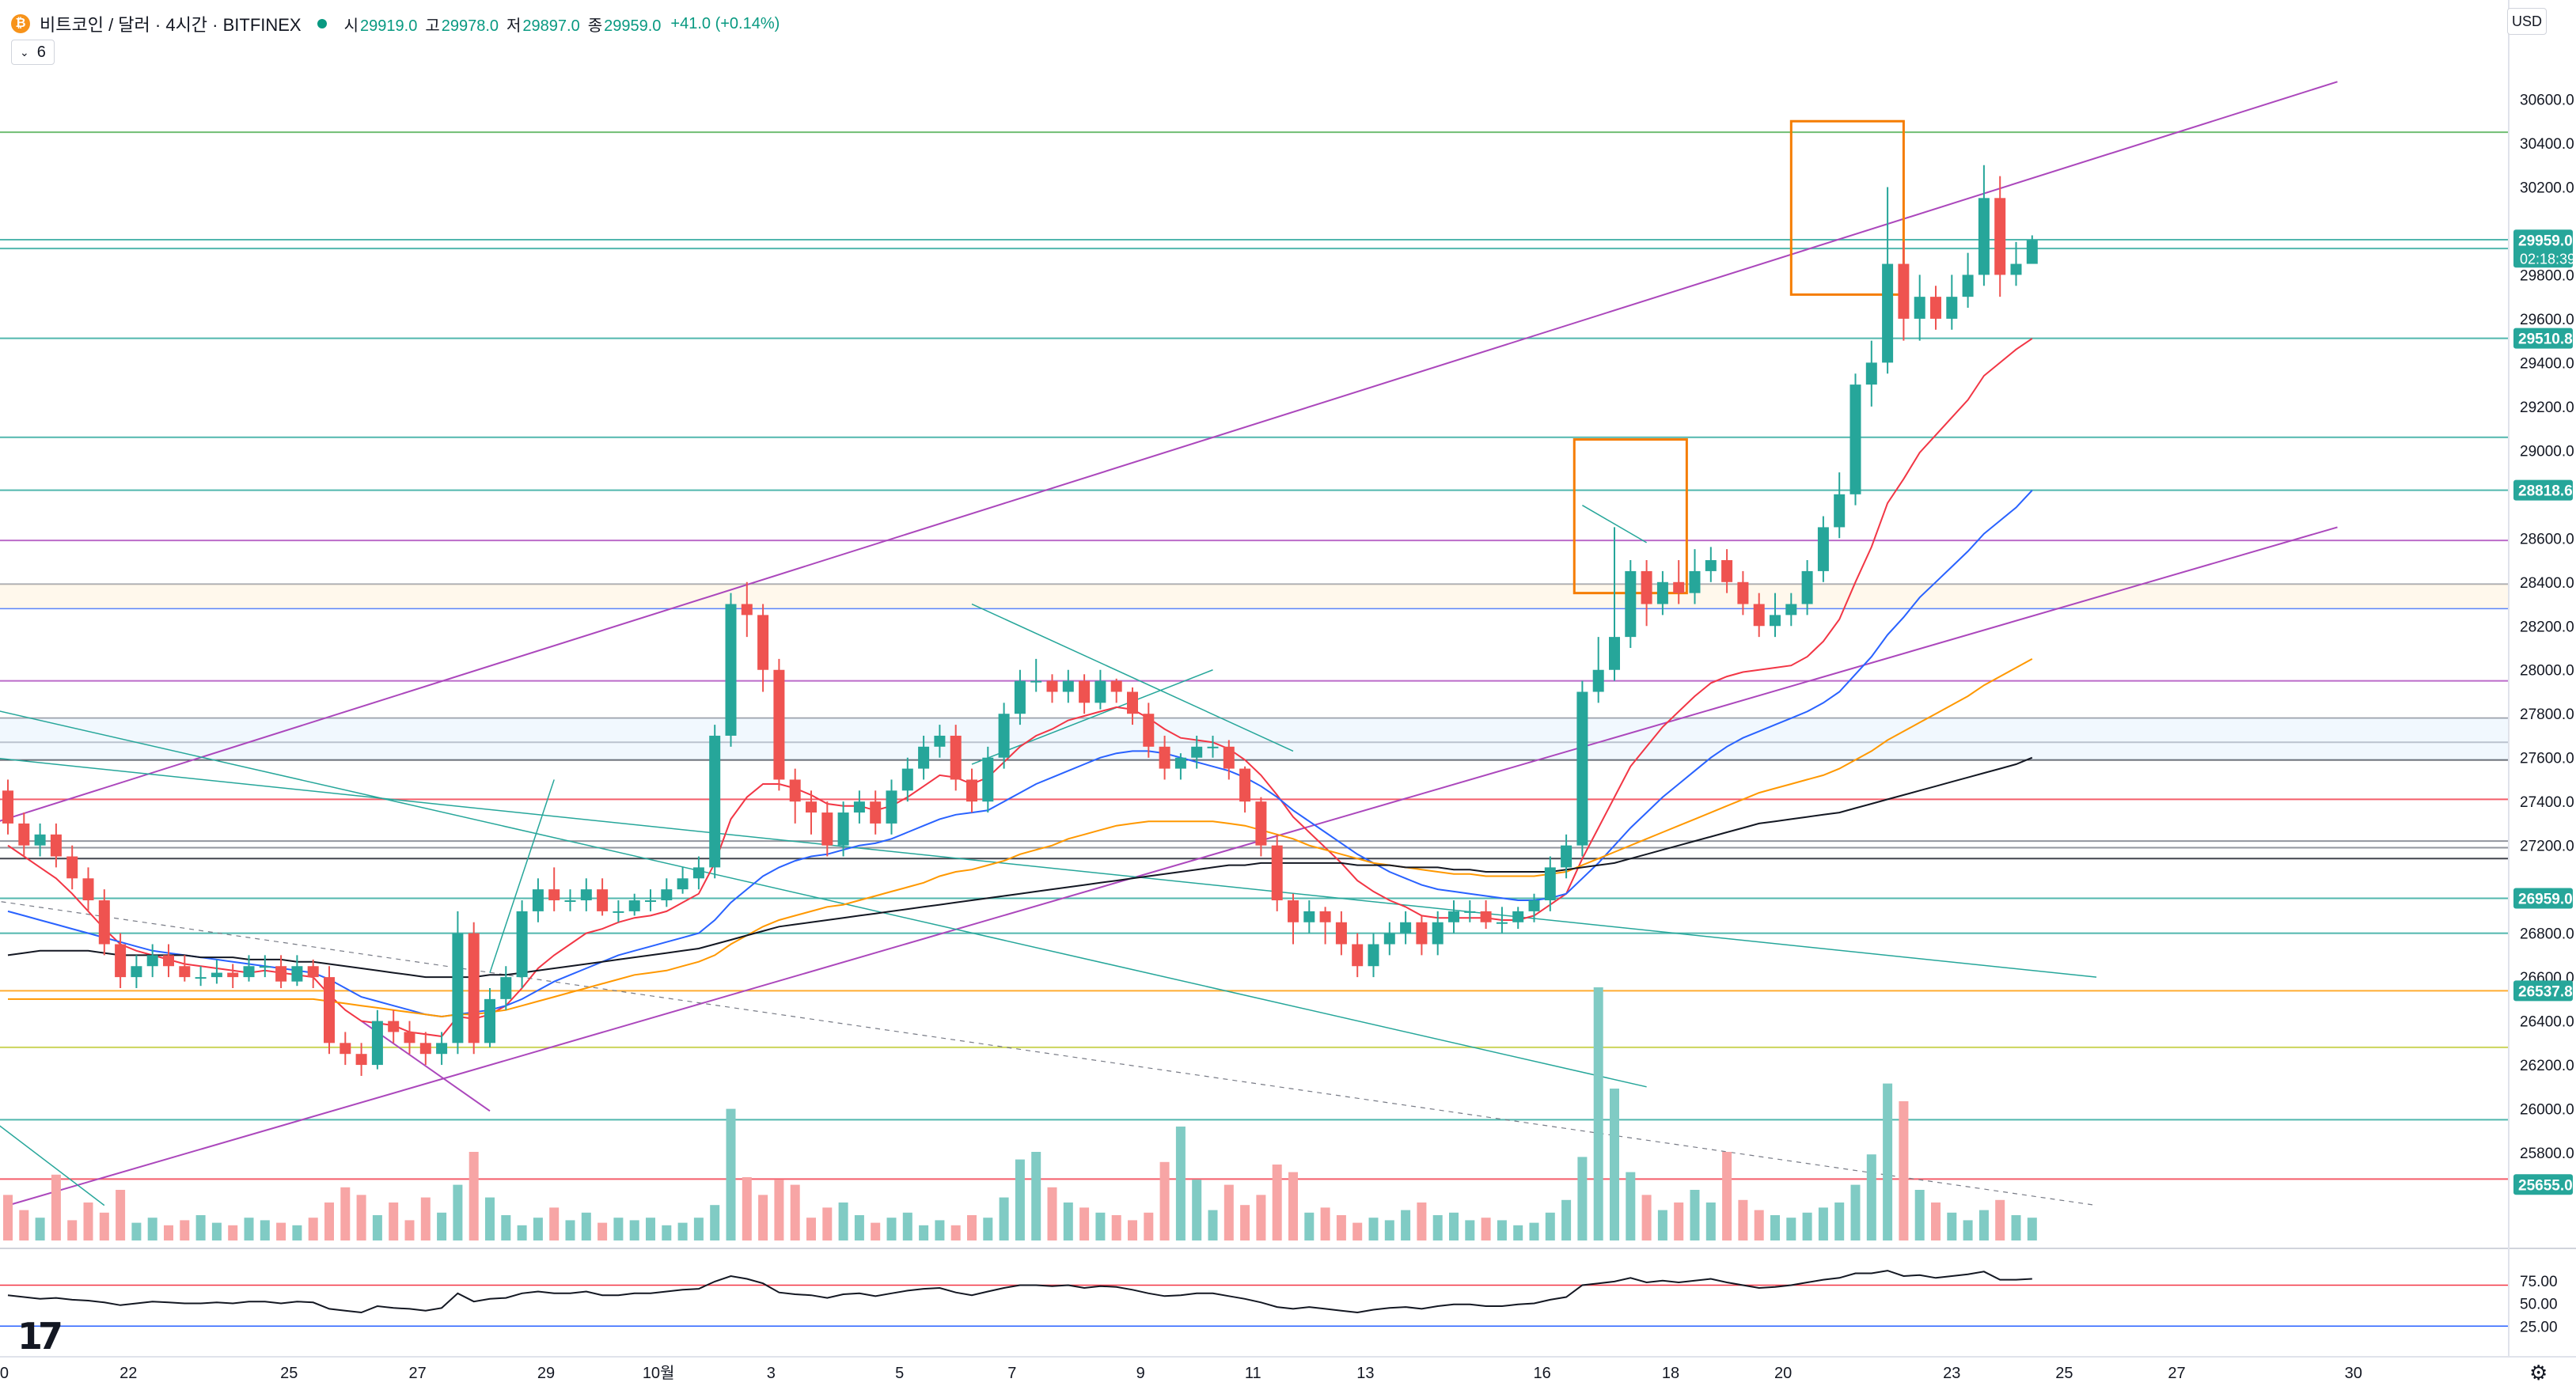 Image resolution: width=2576 pixels, height=1390 pixels. I want to click on price-tag-label: 29959.0, so click(2545, 241).